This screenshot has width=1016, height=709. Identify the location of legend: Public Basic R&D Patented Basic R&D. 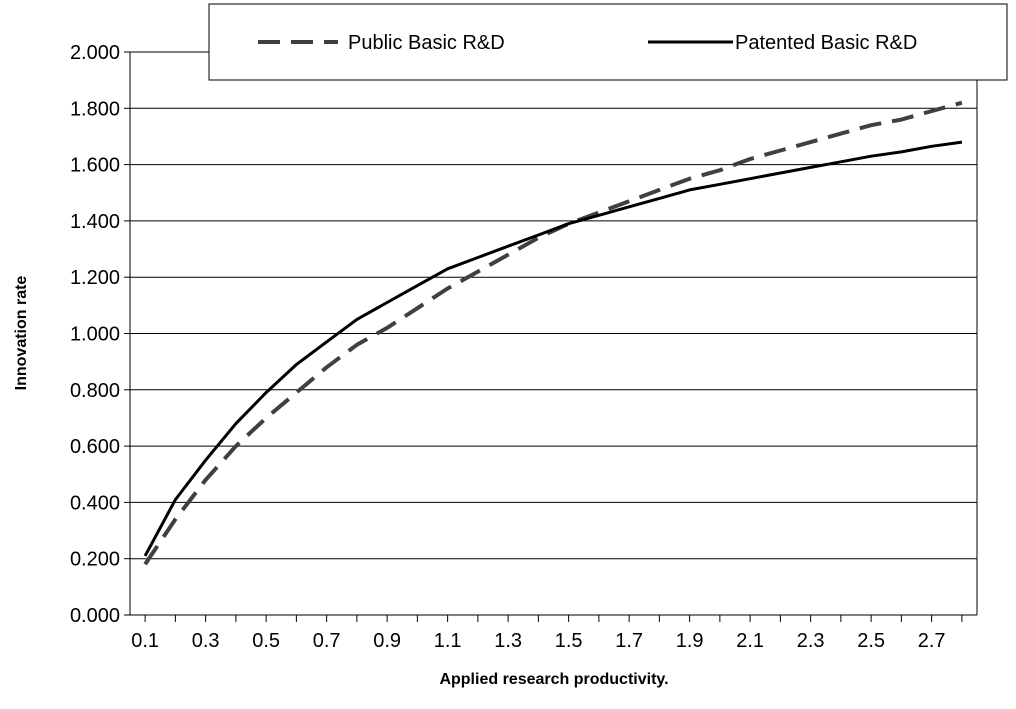
(608, 42).